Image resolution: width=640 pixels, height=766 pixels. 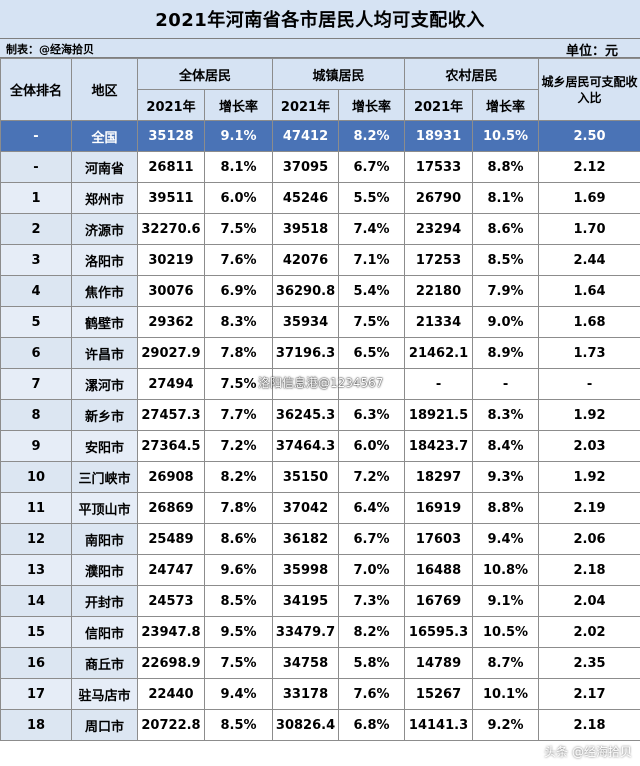 What do you see at coordinates (104, 353) in the screenshot?
I see `cell-region: 许昌市` at bounding box center [104, 353].